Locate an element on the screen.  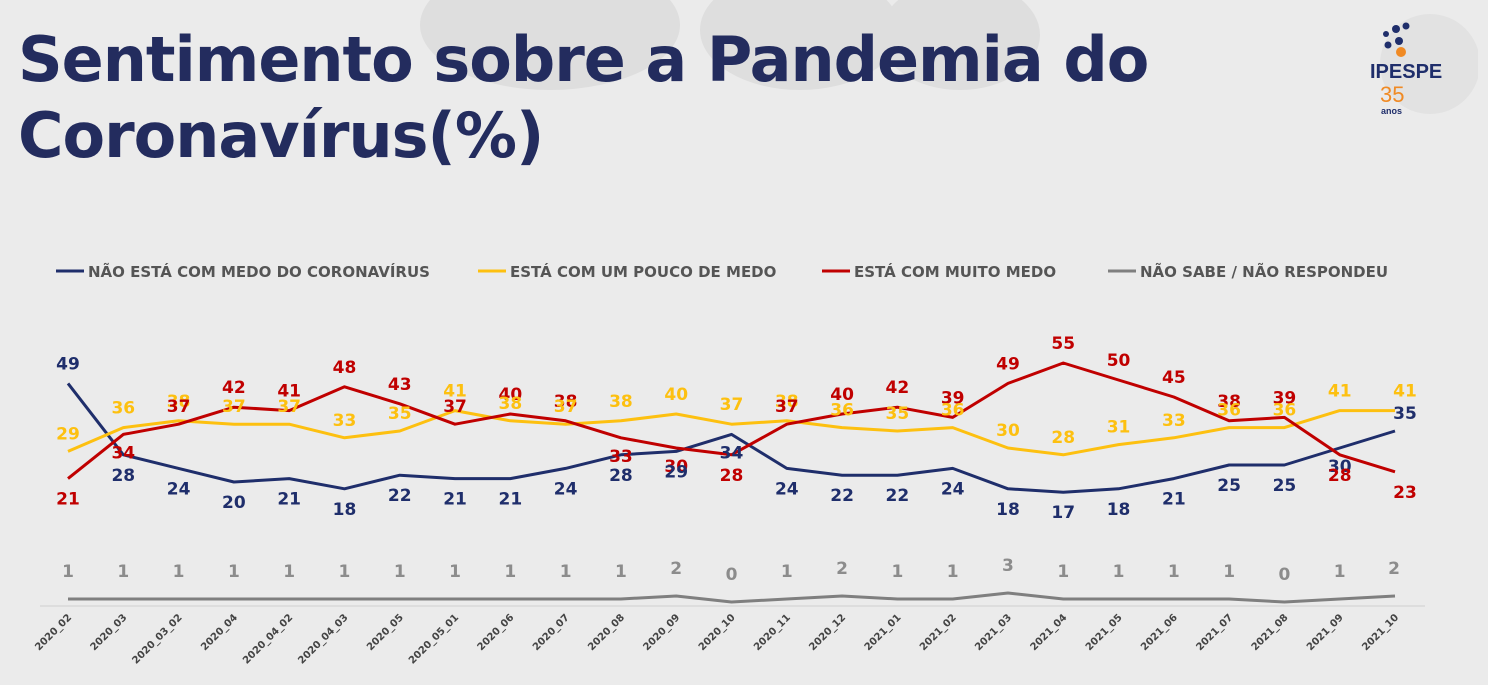
label-nao-esta-com-medo: 34 is located at coordinates (732, 453).